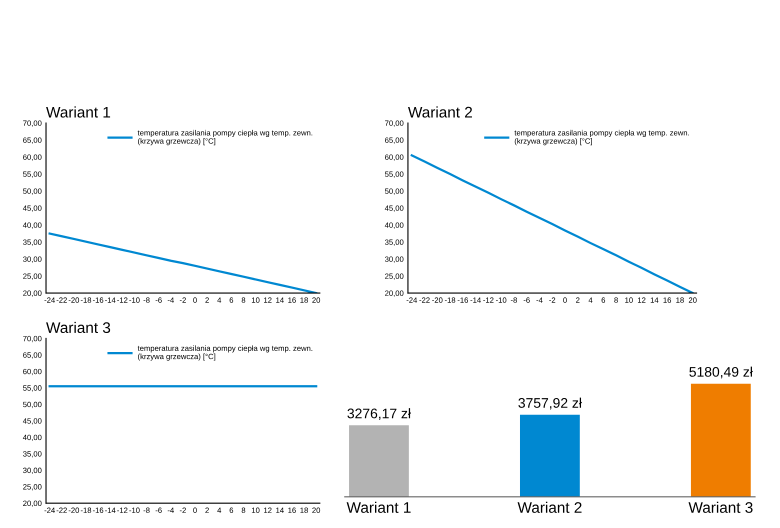 This screenshot has height=528, width=780. Describe the element at coordinates (550, 404) in the screenshot. I see `data-label: 3757,92 zł` at that location.